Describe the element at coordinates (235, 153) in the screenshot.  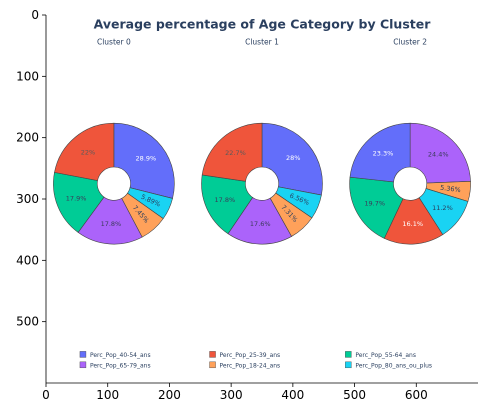
I see `slice-label: 22.7%` at that location.